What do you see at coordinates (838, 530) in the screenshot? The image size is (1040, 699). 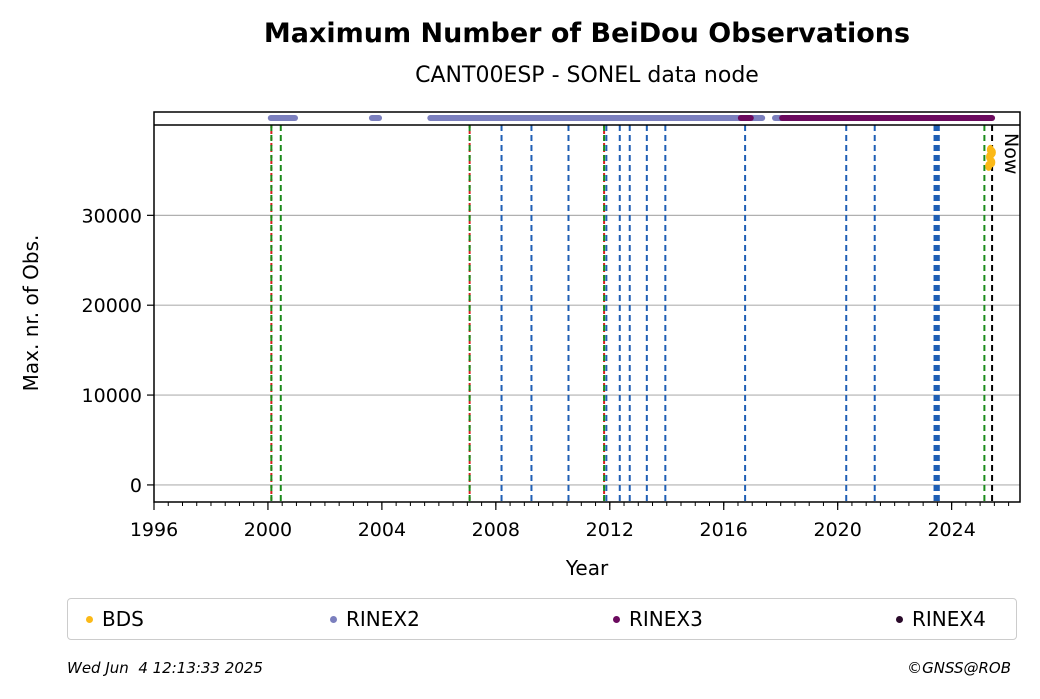 I see `x-tick-label: 2020` at bounding box center [838, 530].